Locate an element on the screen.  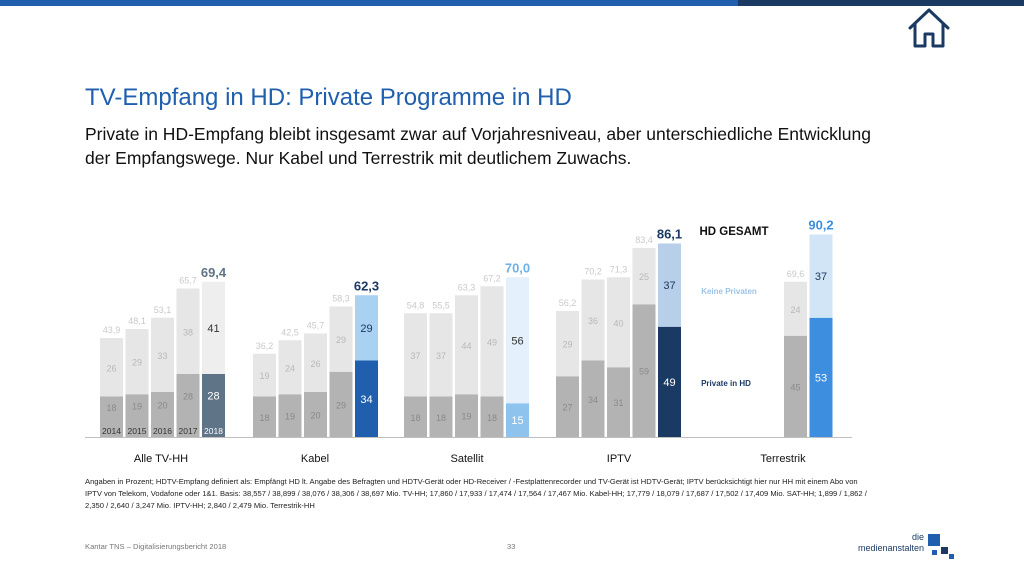
bar-private-Kabel-2016 is located at coordinates (315, 414).